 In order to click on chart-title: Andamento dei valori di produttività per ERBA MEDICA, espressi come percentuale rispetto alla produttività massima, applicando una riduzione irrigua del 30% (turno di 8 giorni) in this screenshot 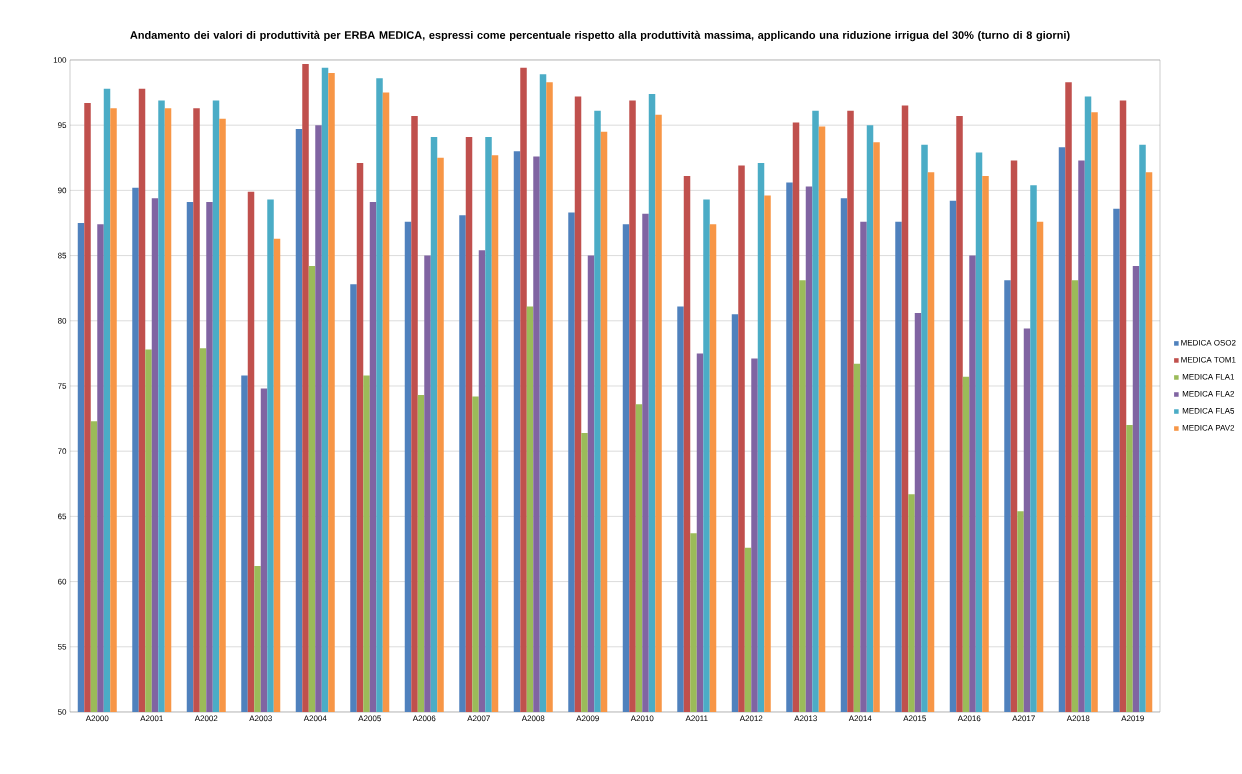, I will do `click(600, 36)`.